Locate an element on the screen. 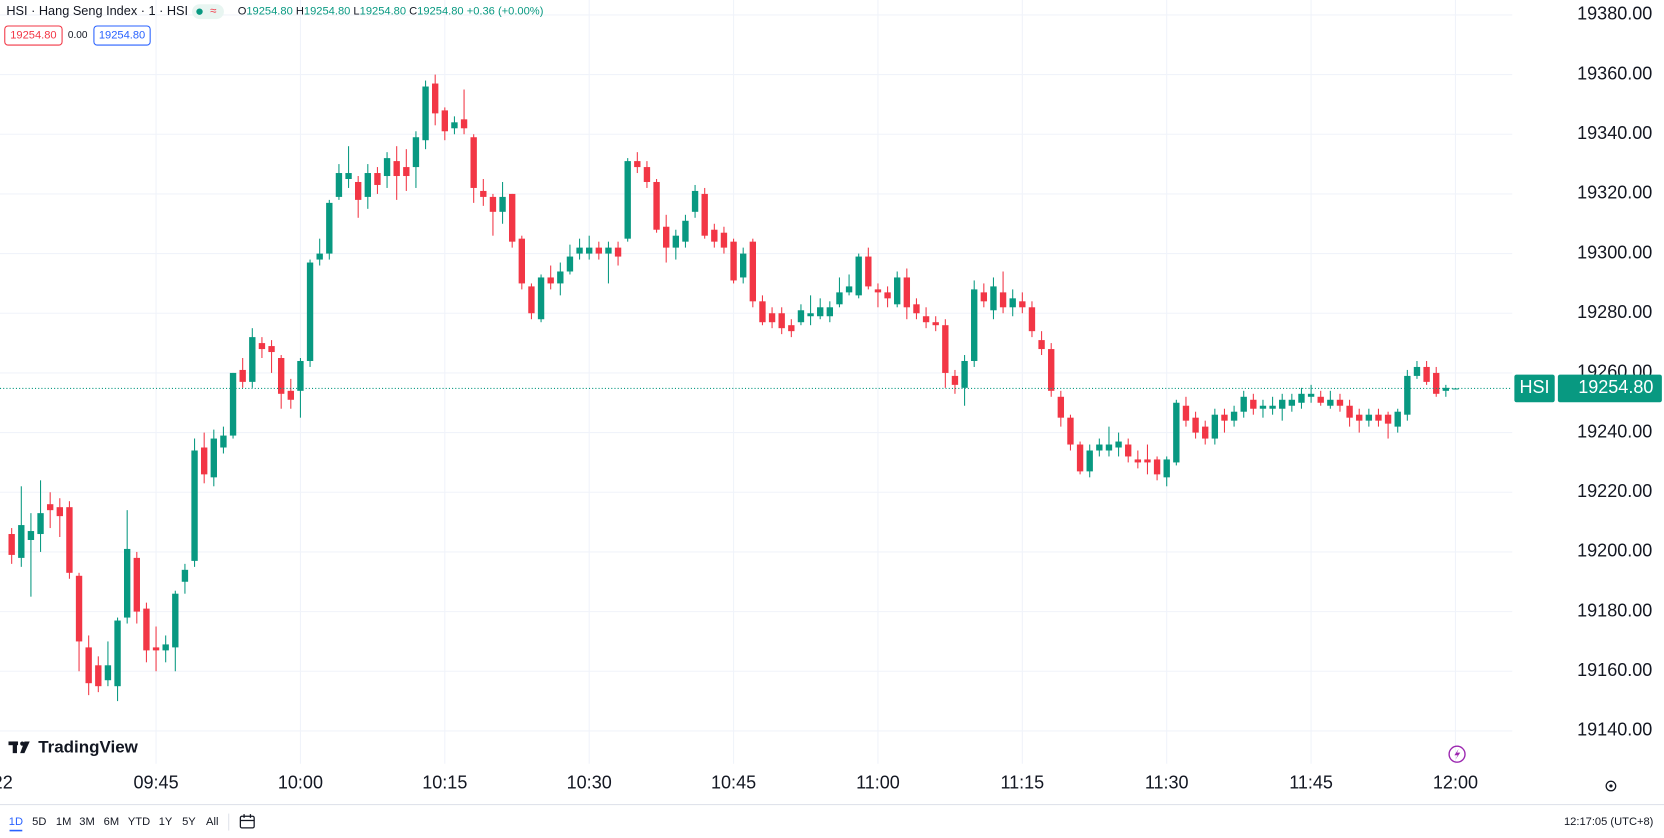 This screenshot has height=838, width=1664. sell-price: 19254.80 is located at coordinates (33, 35).